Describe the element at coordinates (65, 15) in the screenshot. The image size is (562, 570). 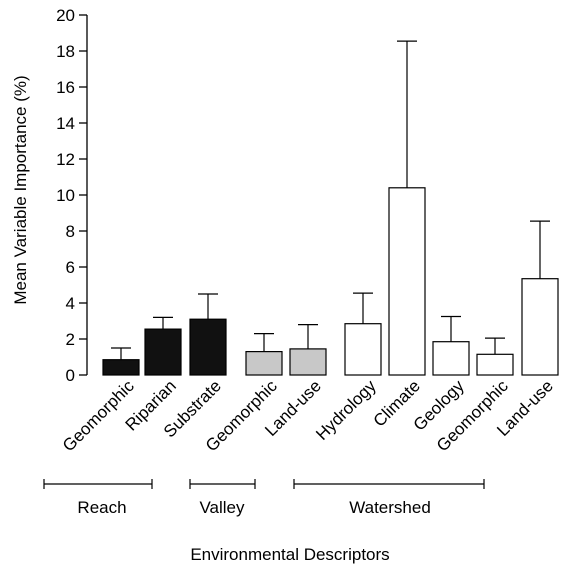
I see `y-tick-label: 20` at that location.